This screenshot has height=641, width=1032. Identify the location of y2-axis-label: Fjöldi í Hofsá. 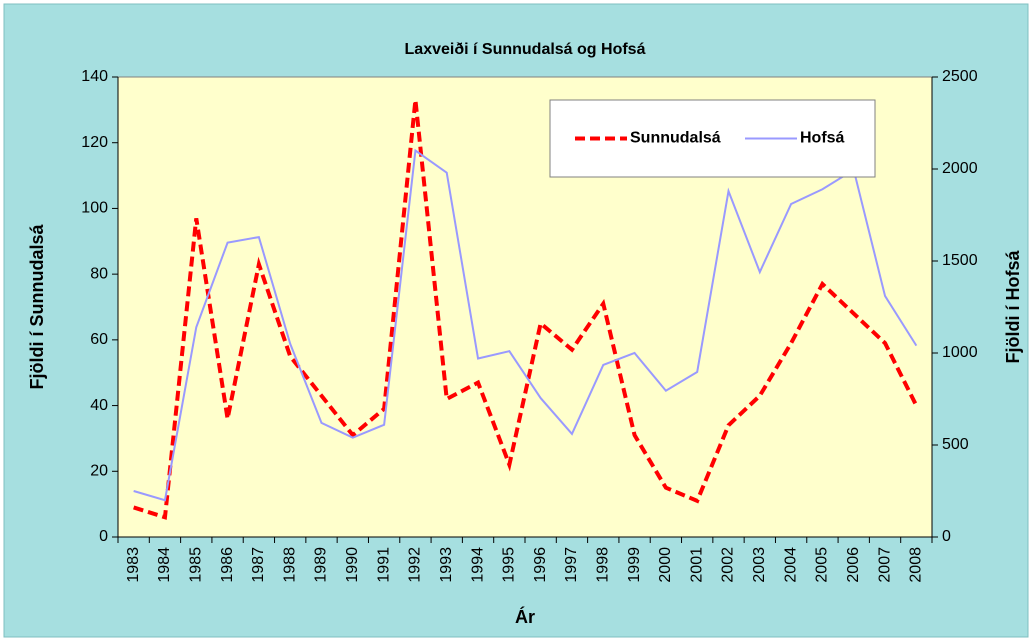
(1013, 307).